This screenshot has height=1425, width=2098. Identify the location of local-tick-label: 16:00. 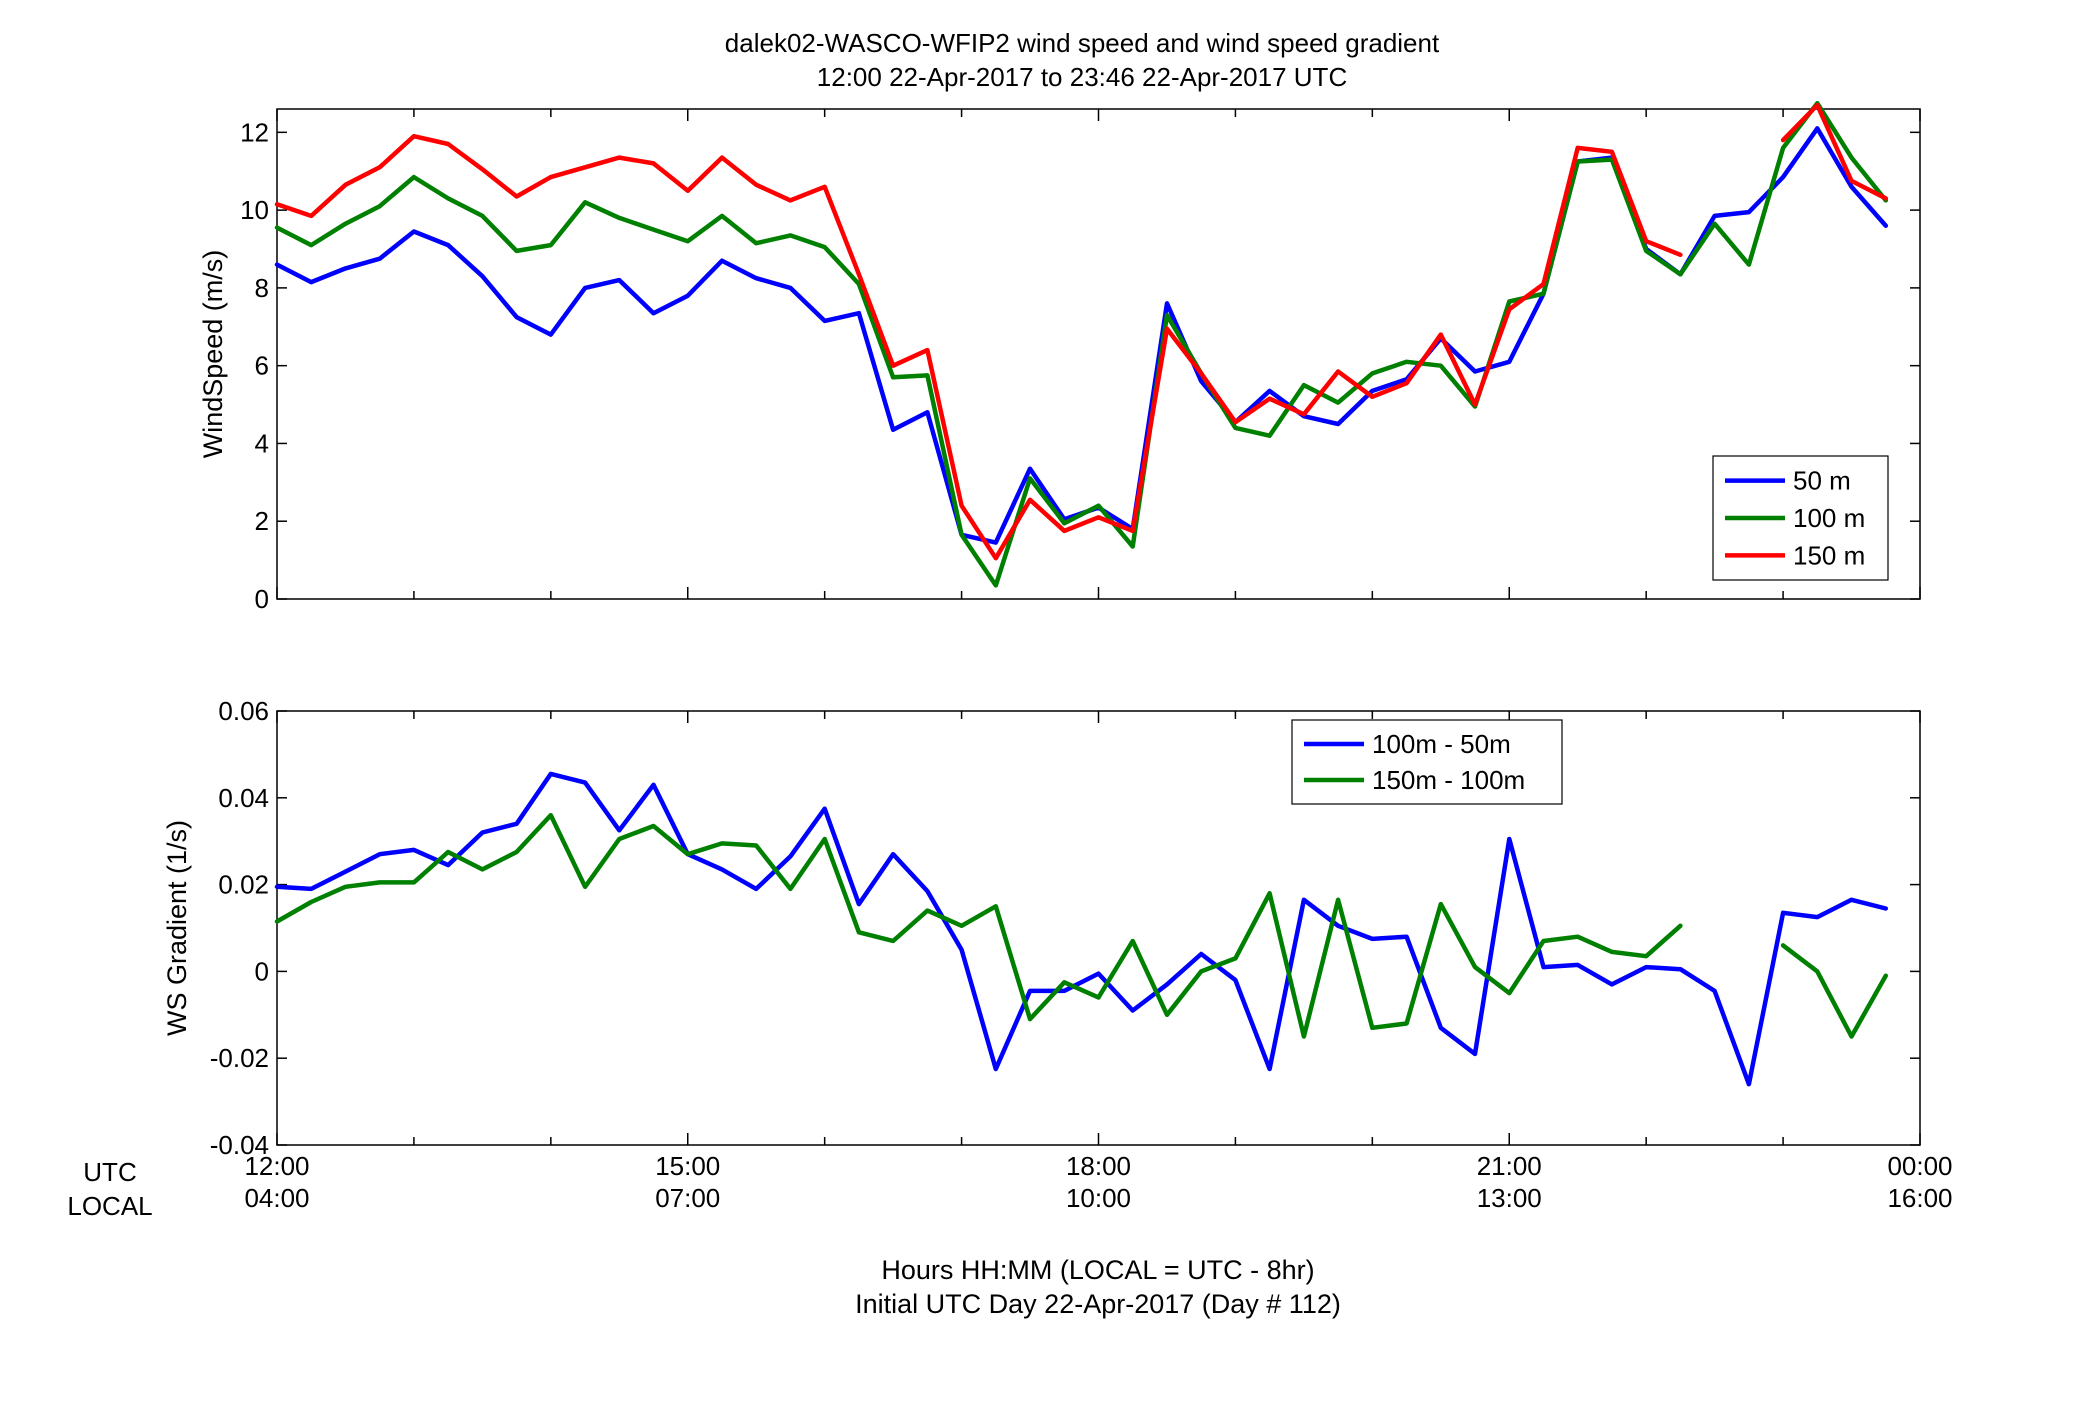
(1919, 1198).